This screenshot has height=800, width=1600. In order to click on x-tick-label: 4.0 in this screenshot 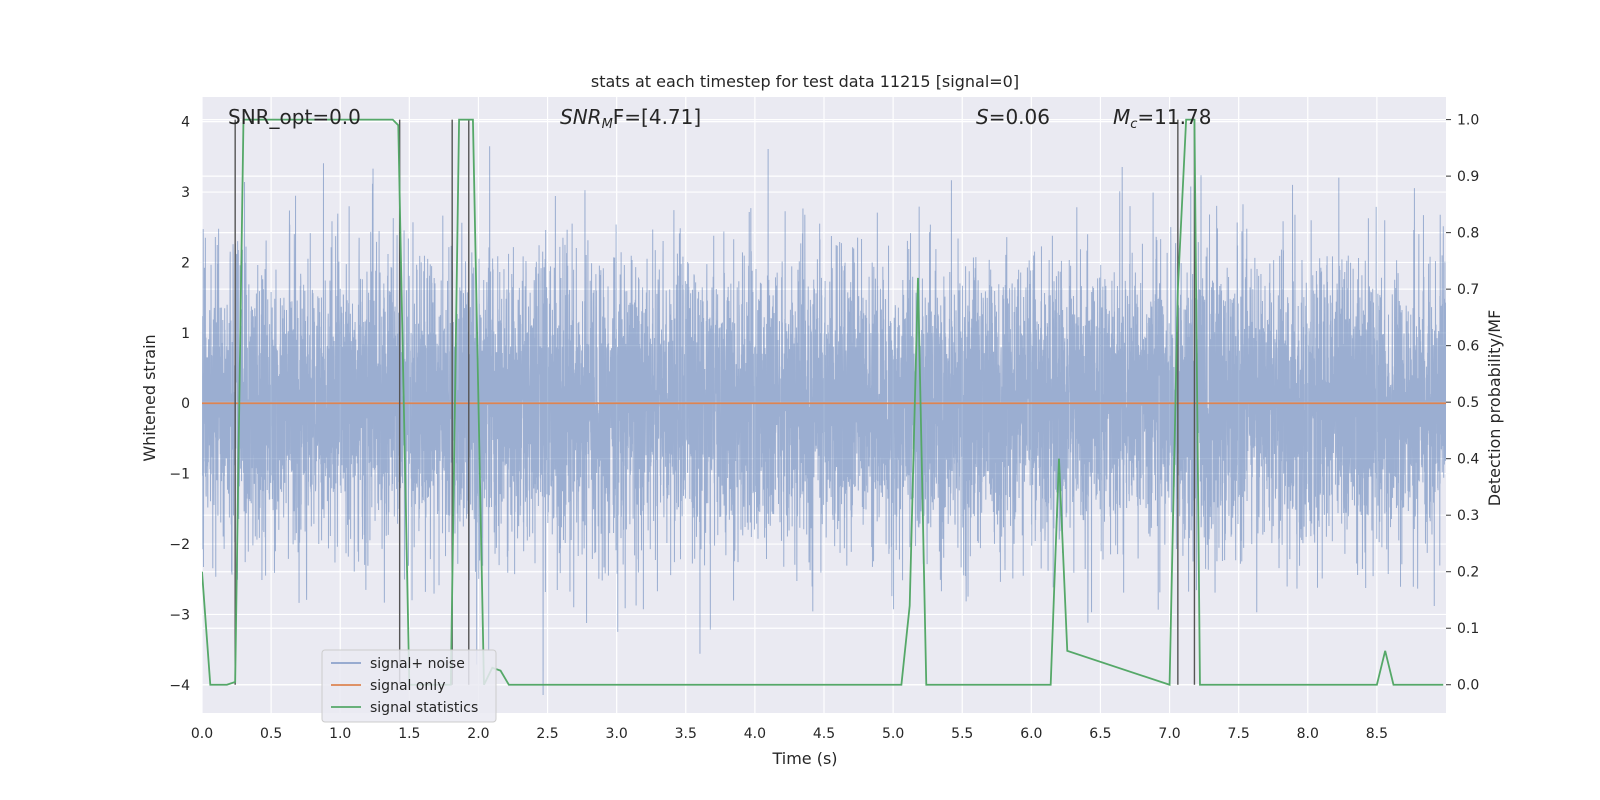, I will do `click(755, 734)`.